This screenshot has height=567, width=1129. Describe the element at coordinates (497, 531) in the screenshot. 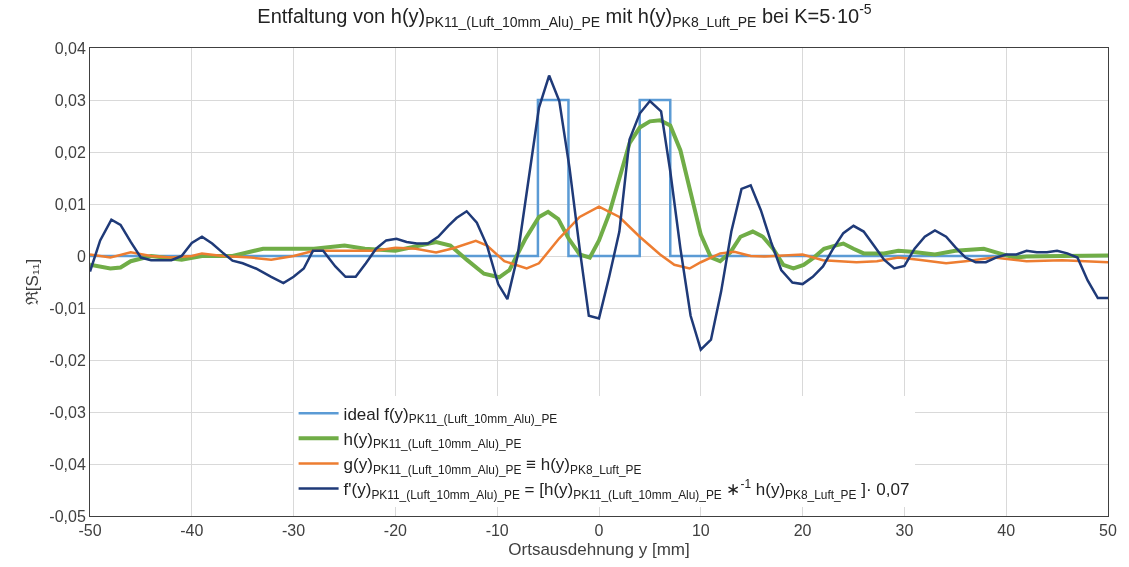

I see `x-tick-label: -10` at that location.